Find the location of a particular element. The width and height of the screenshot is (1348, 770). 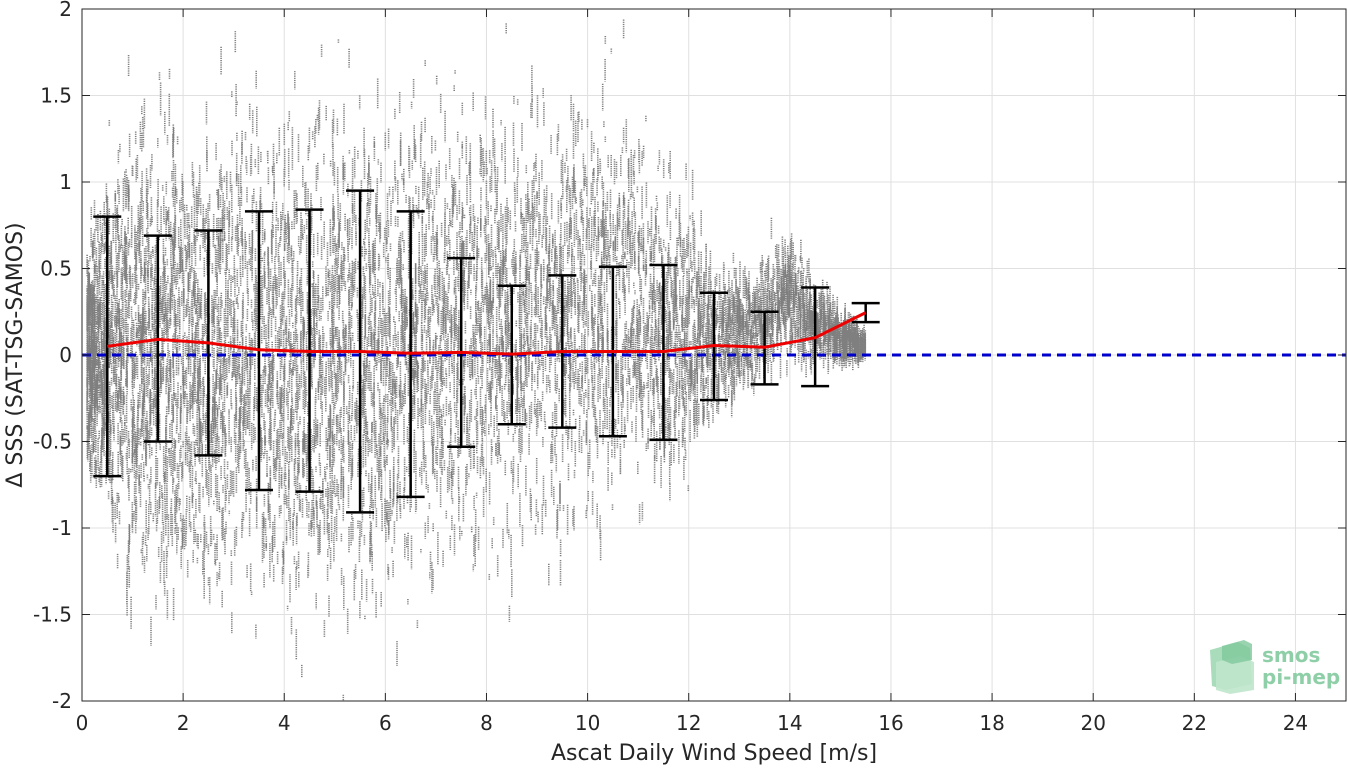

y-axis-title: Δ SSS (SAT-TSG-SAMOS) is located at coordinates (15, 354).